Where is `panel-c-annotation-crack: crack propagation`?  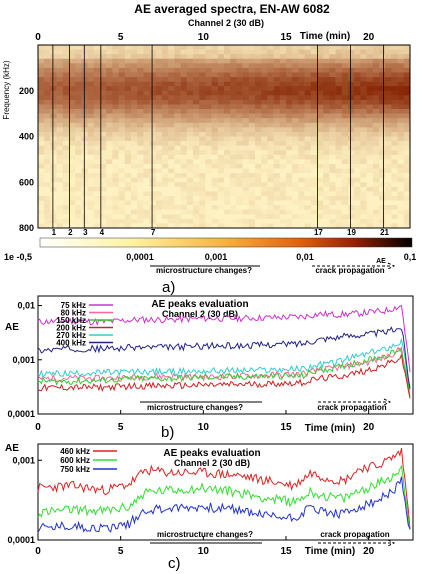
panel-c-annotation-crack: crack propagation is located at coordinates (354, 534).